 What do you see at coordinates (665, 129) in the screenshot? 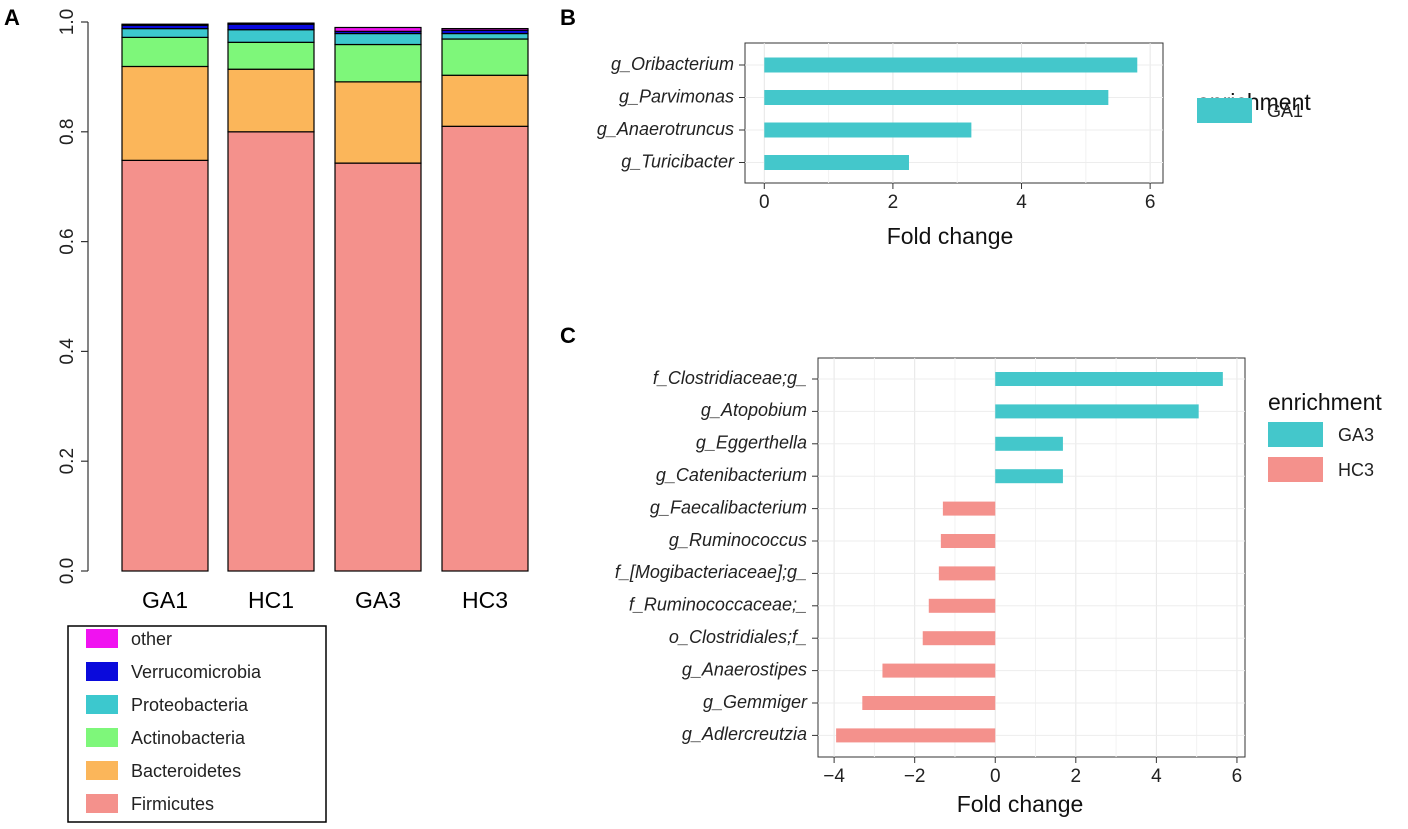
I see `y-label: g_Anaerotruncus` at bounding box center [665, 129].